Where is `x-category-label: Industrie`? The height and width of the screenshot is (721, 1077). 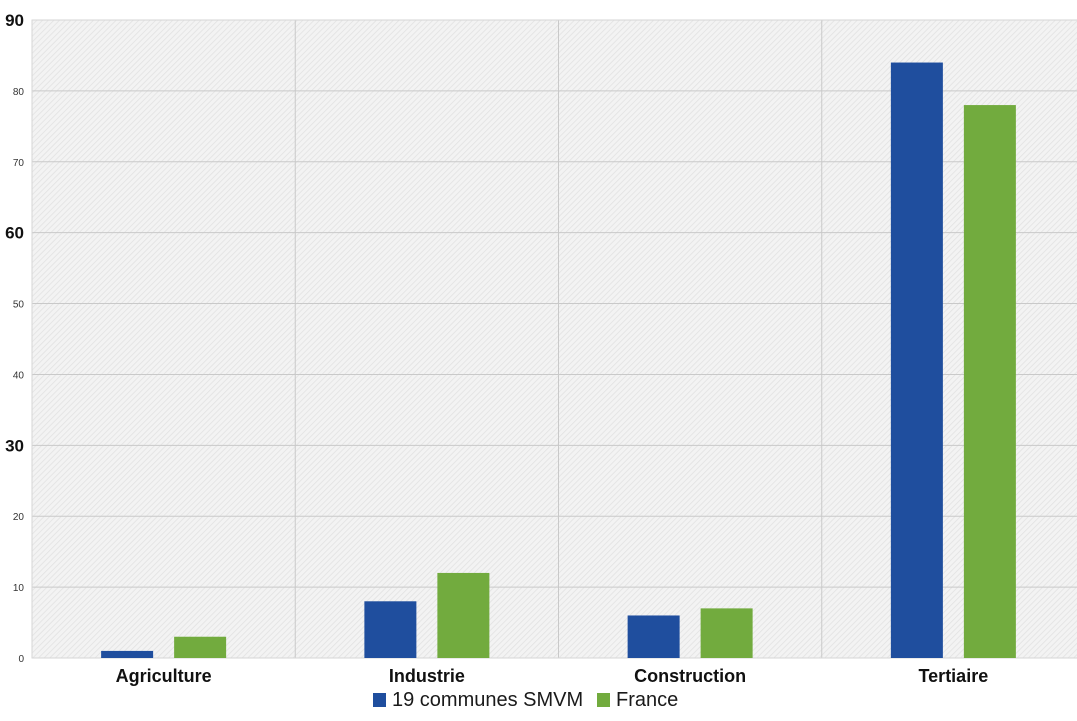 x-category-label: Industrie is located at coordinates (427, 676).